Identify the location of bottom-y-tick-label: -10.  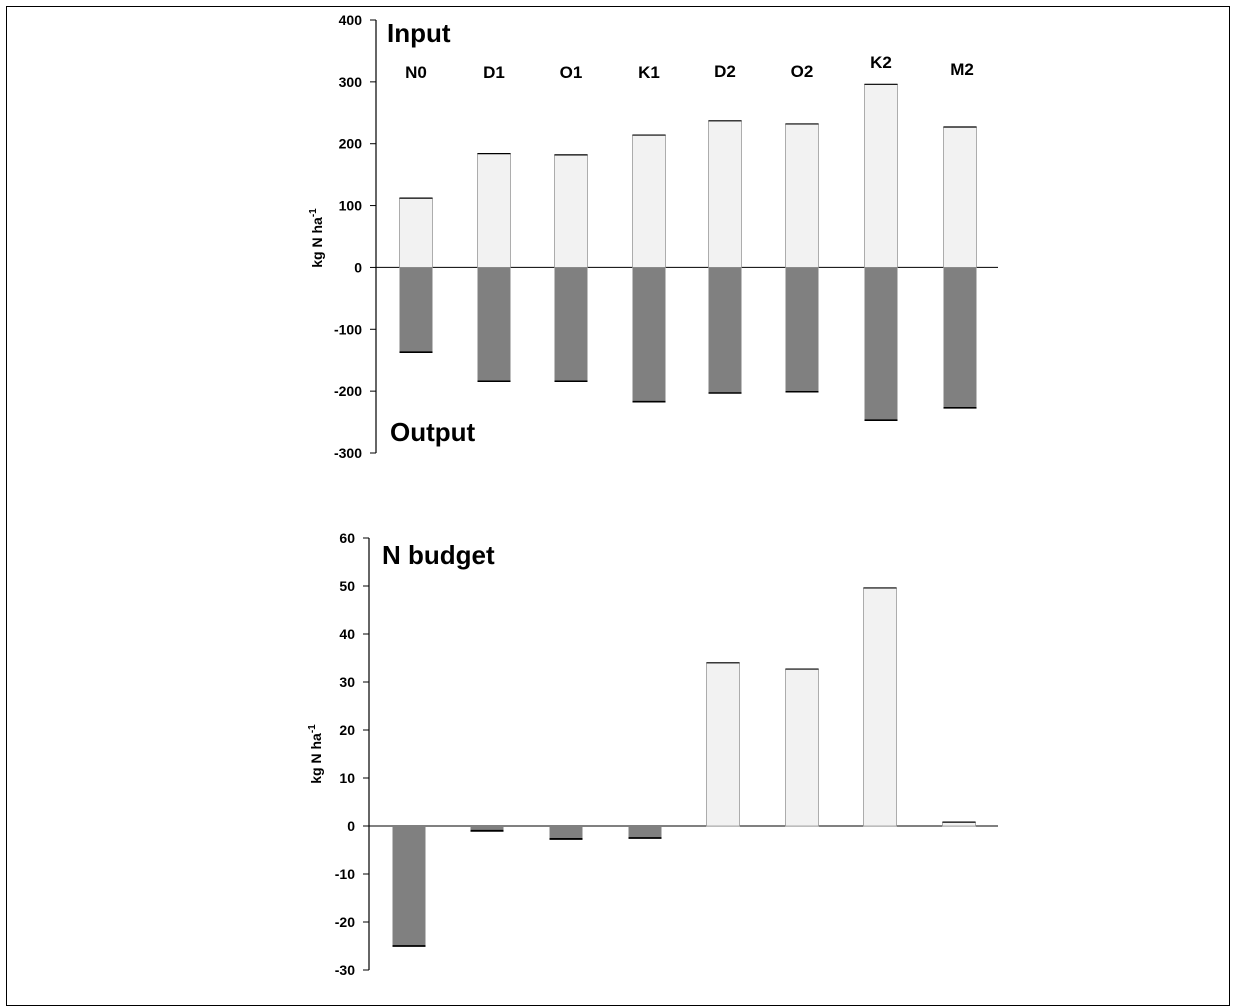
(345, 874).